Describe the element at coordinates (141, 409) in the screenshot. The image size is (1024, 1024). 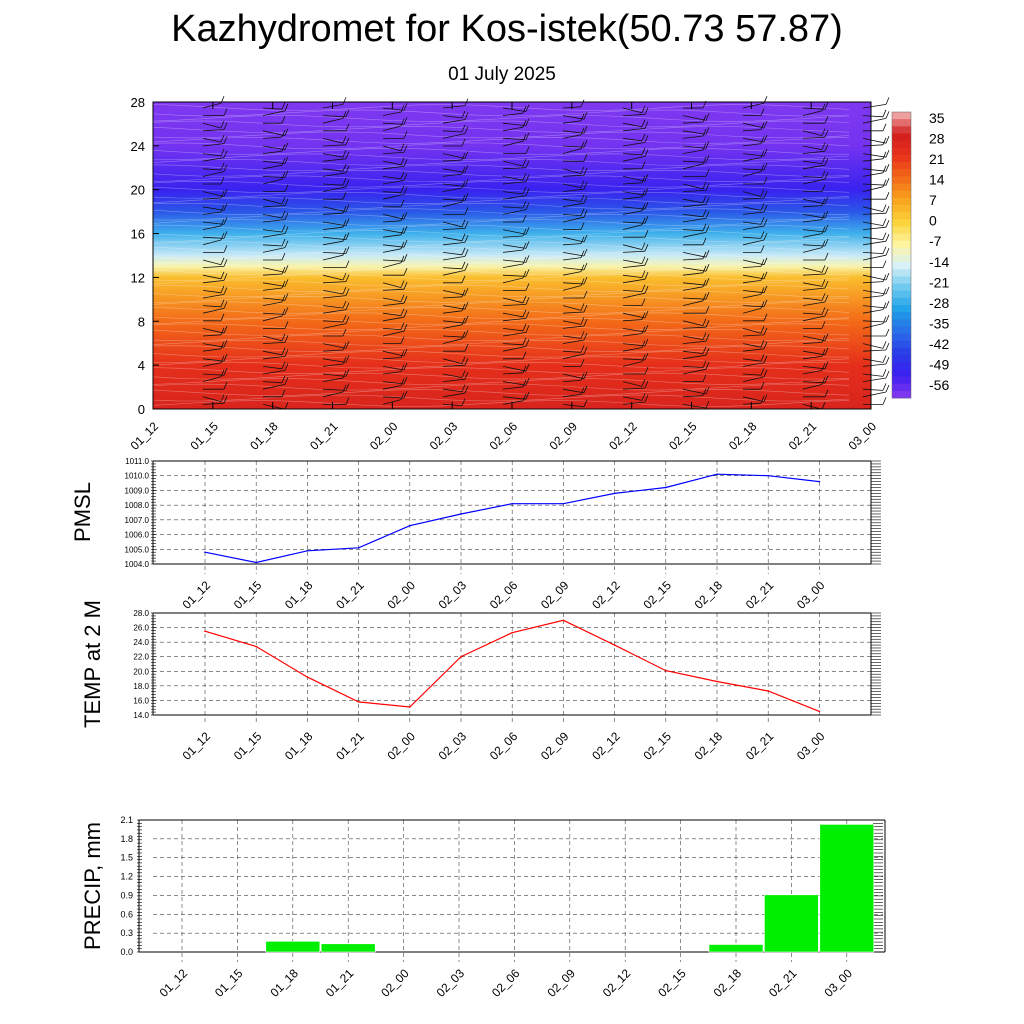
I see `y-tick-label: 0` at that location.